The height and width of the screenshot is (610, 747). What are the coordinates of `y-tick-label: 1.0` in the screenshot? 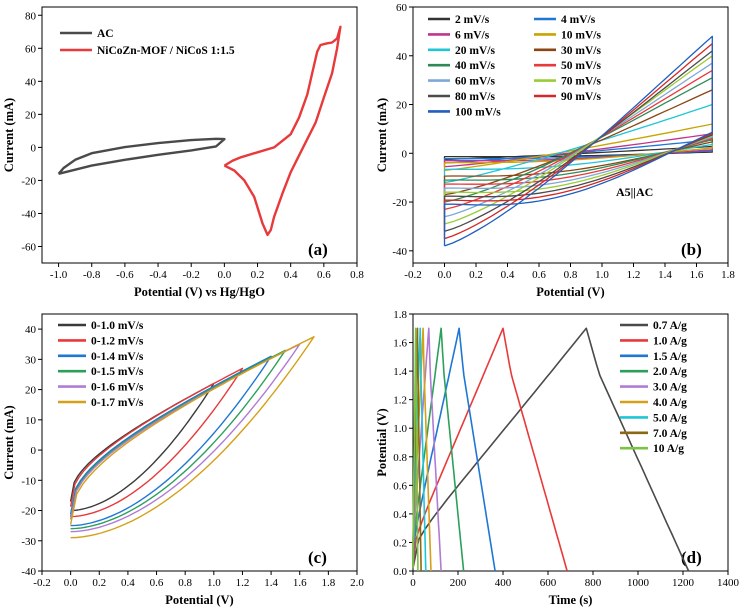 It's located at (400, 429).